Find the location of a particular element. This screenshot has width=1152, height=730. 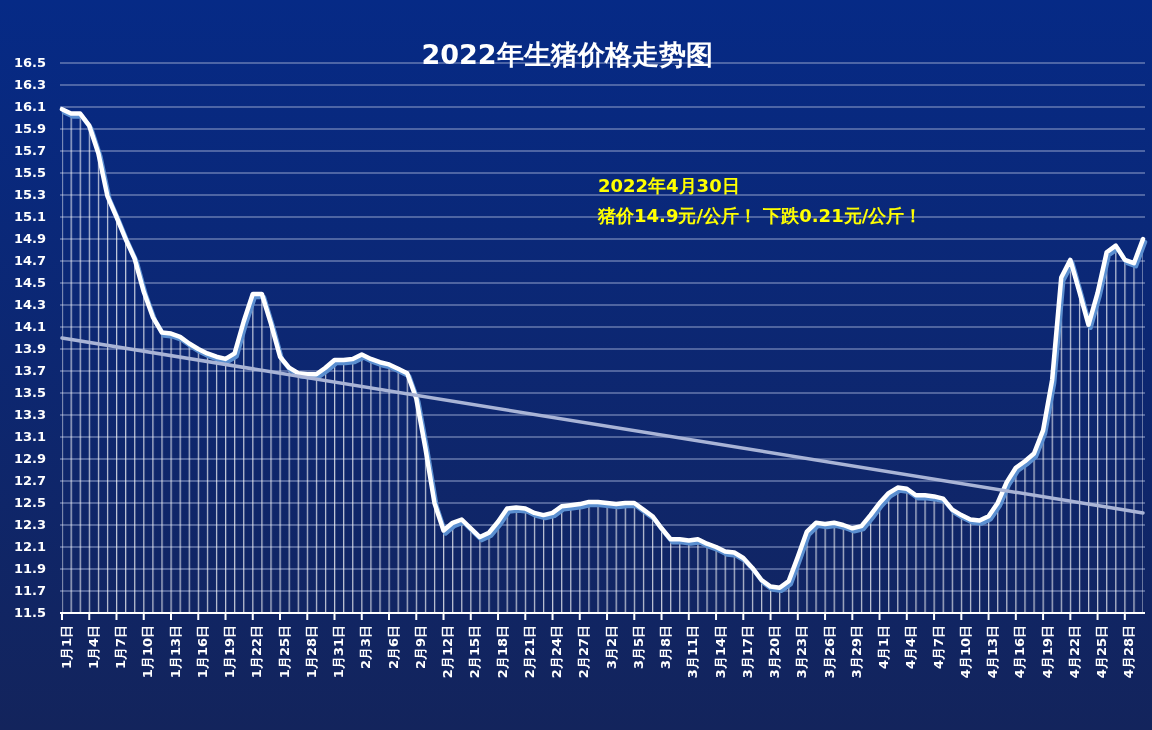

y-tick-label: 16.1 is located at coordinates (29, 106).